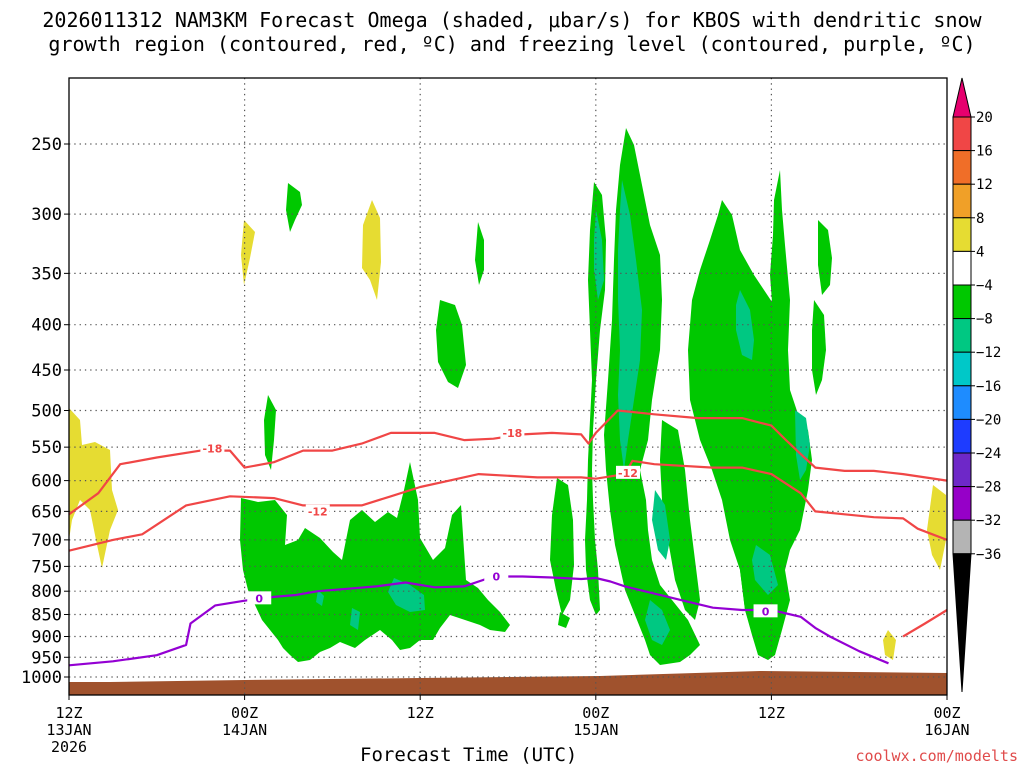 The height and width of the screenshot is (768, 1024). I want to click on x-tick-label: 2026, so click(69, 747).